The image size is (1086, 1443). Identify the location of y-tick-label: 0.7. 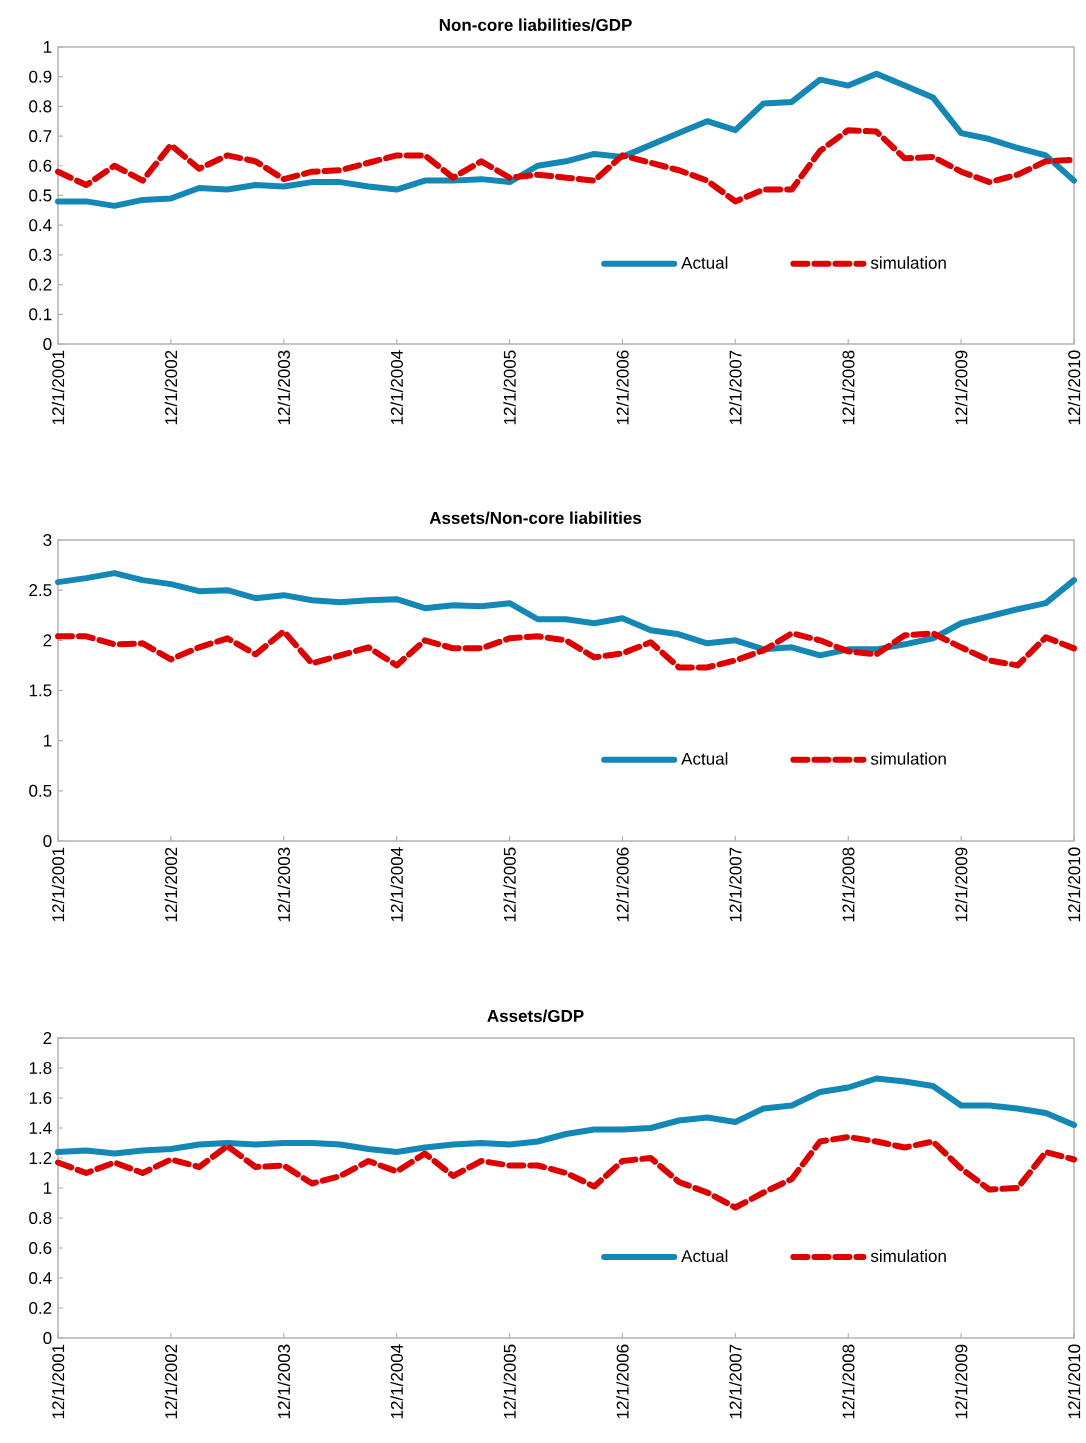
(40, 136).